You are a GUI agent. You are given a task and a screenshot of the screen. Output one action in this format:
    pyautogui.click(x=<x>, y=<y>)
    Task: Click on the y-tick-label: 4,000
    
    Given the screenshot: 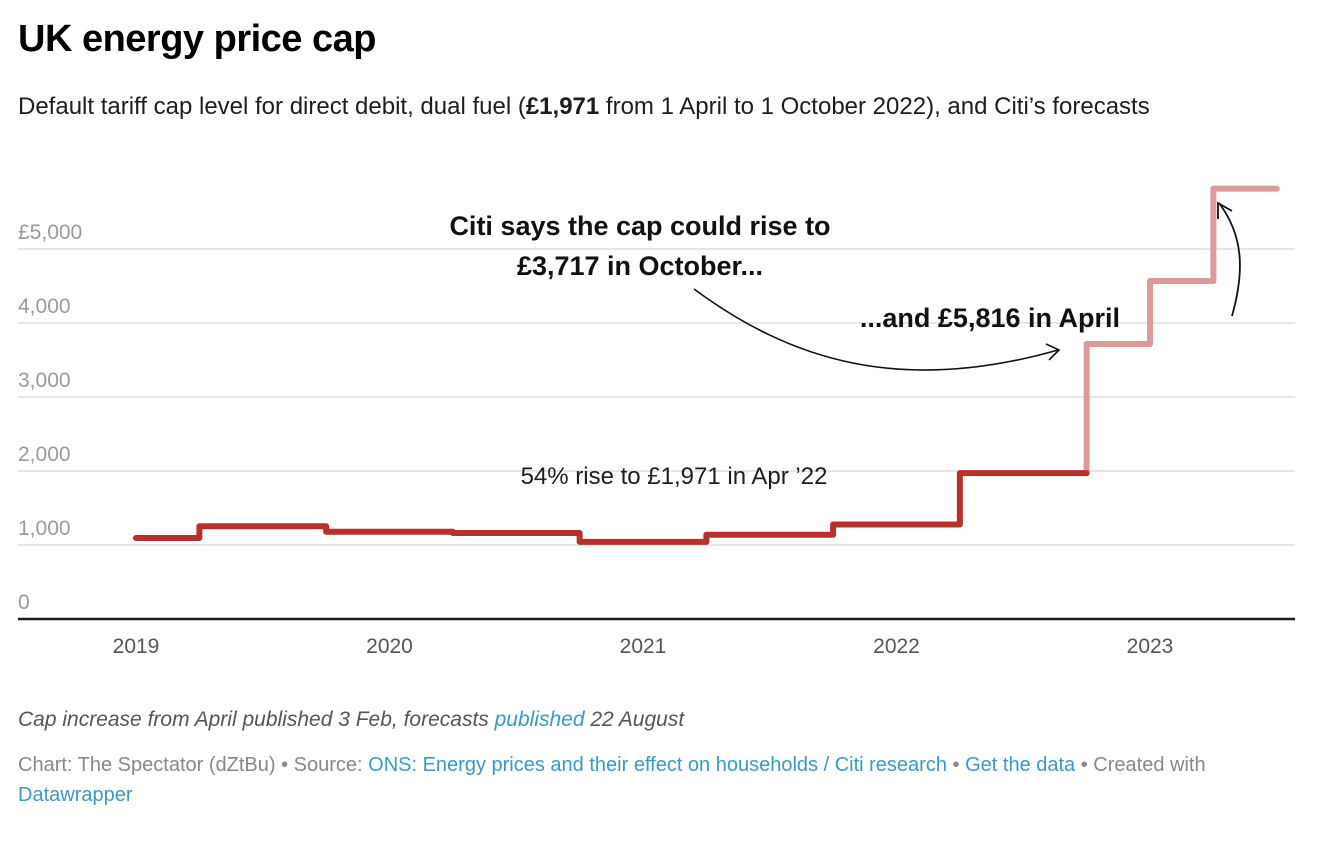 What is the action you would take?
    pyautogui.click(x=44, y=306)
    